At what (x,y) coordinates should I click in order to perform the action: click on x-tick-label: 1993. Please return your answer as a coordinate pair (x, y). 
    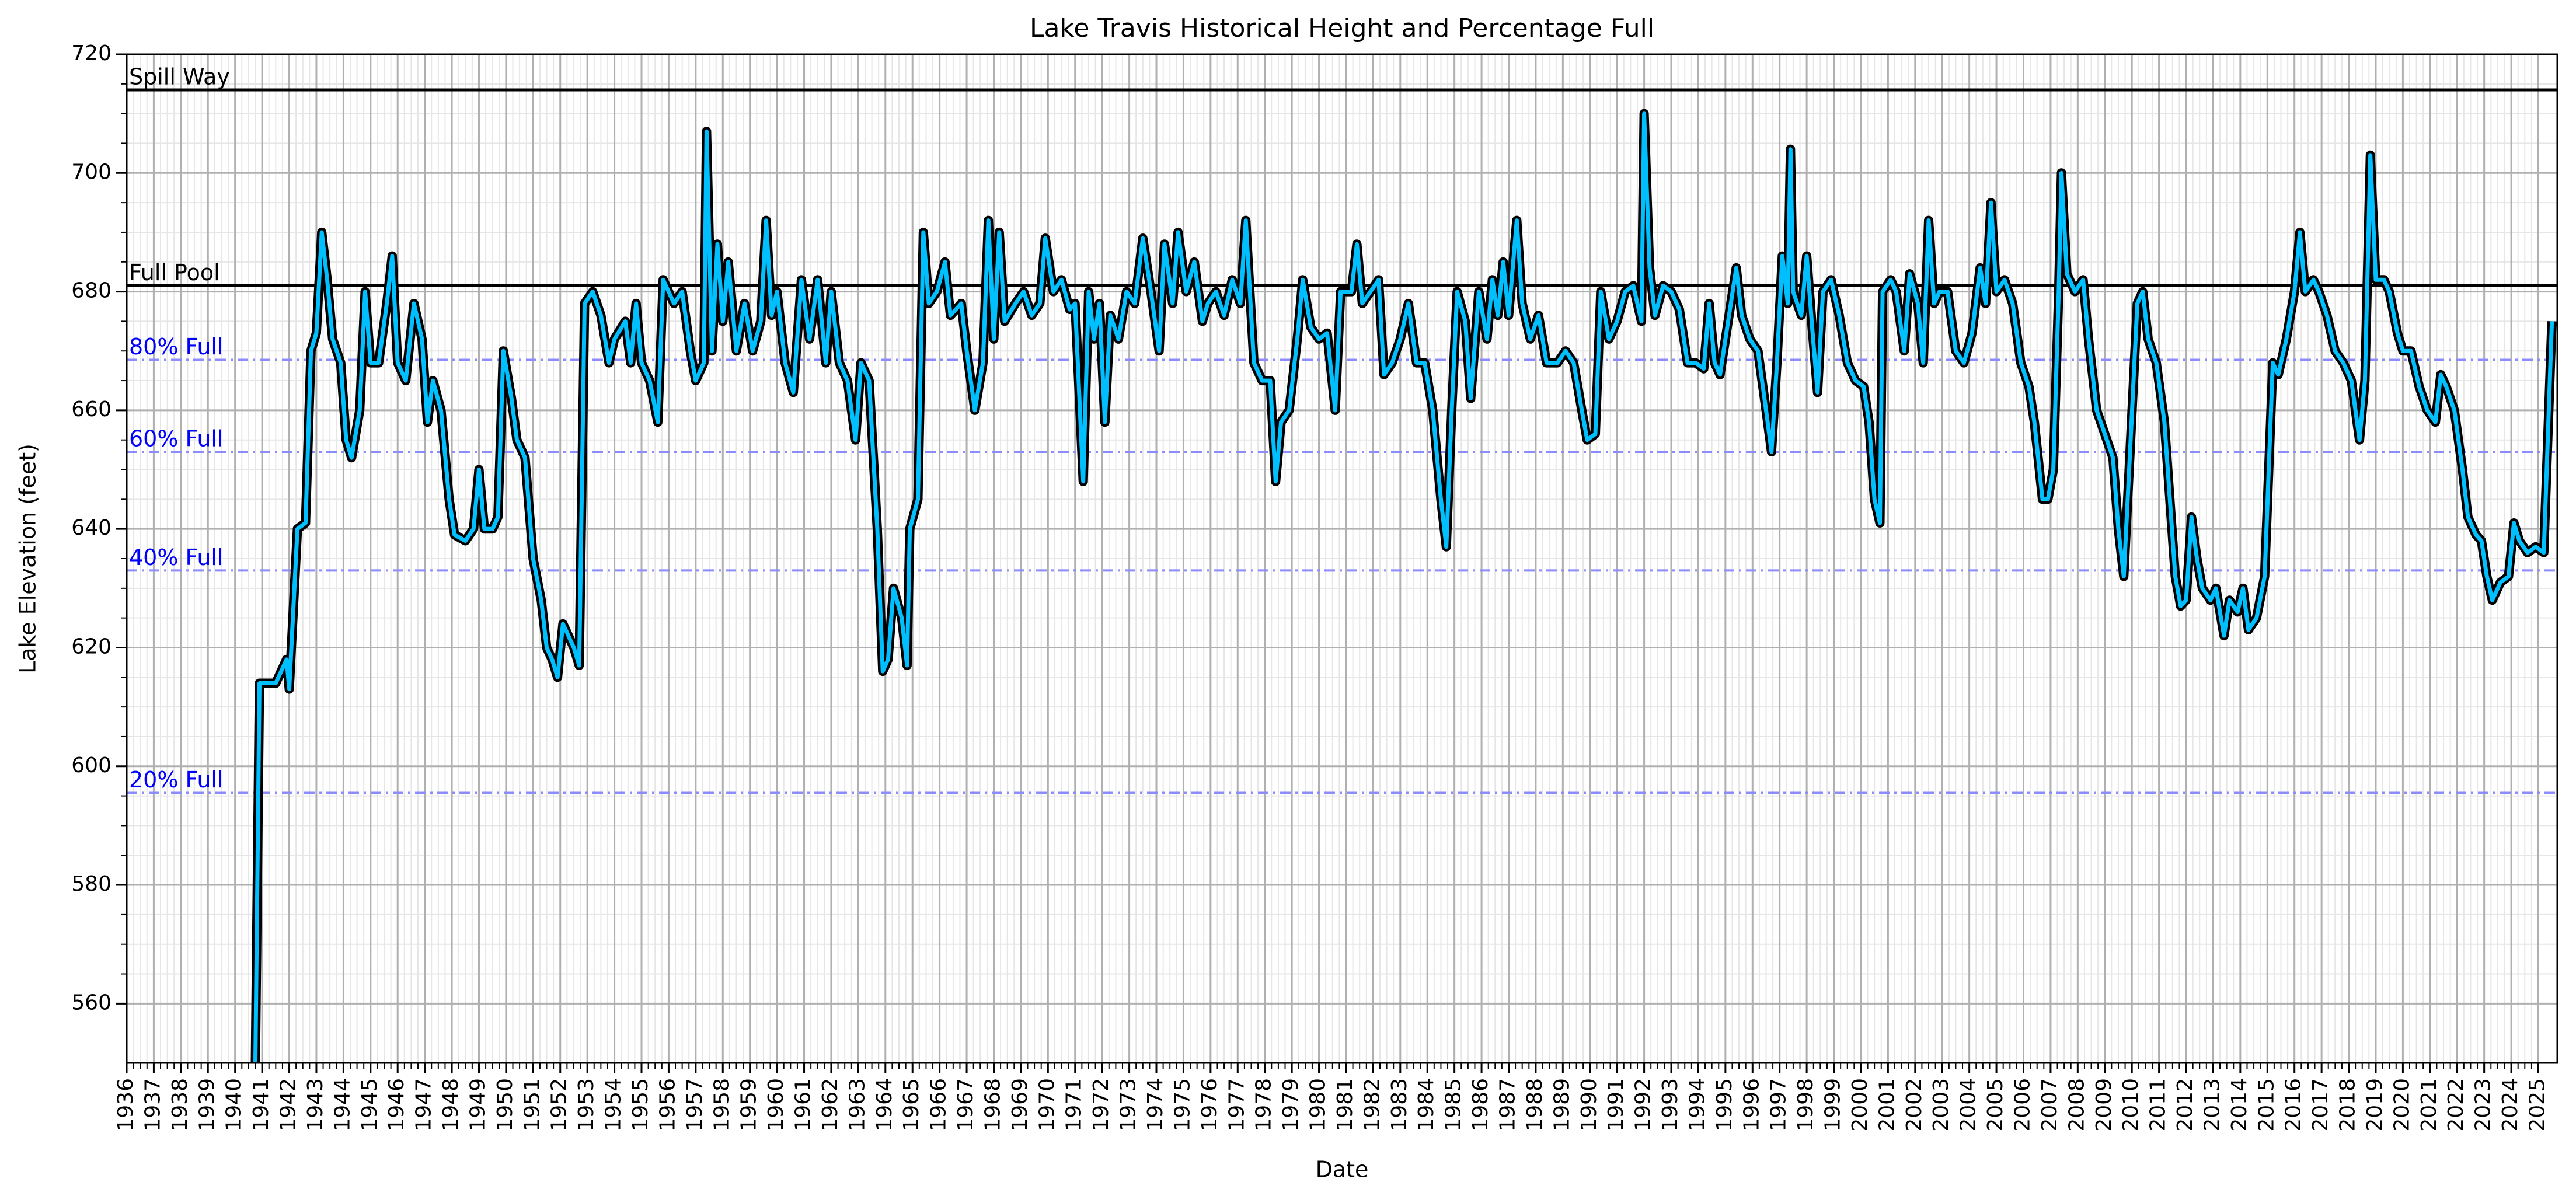
    Looking at the image, I should click on (1670, 1105).